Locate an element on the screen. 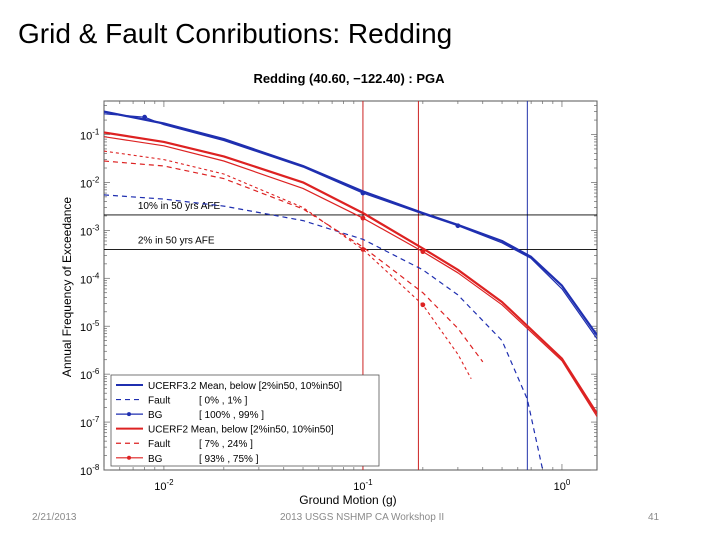  x-tick-label: 10⁻² is located at coordinates (164, 485).